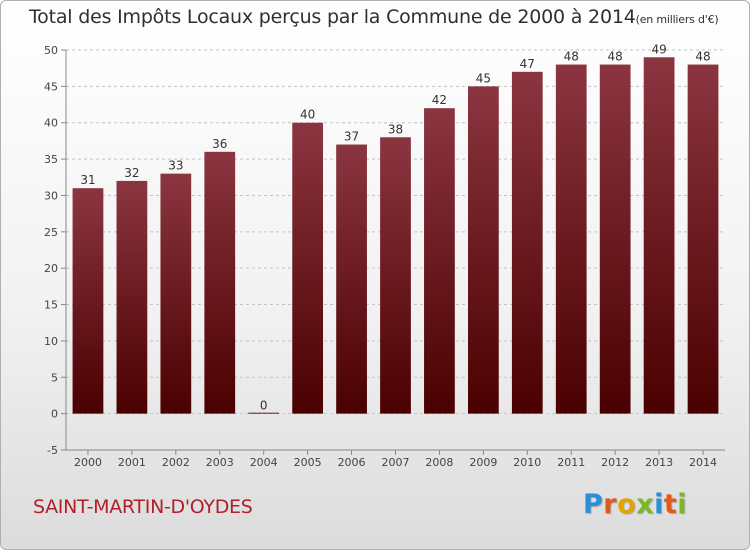 This screenshot has width=750, height=550. I want to click on data-label: 36, so click(219, 144).